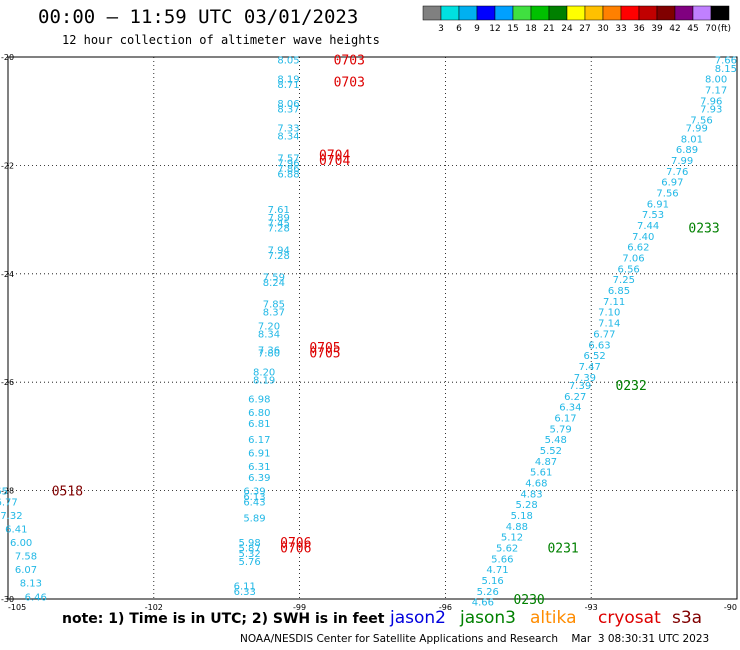 This screenshot has width=740, height=650. What do you see at coordinates (254, 497) in the screenshot?
I see `wave-height-value: 6.13` at bounding box center [254, 497].